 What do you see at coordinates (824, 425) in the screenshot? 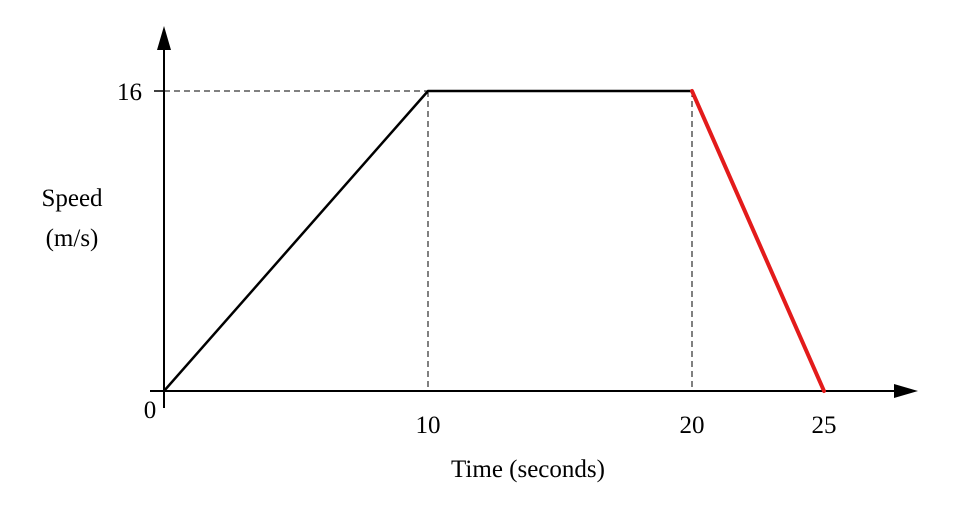
I see `x-tick-label-25: 25` at bounding box center [824, 425].